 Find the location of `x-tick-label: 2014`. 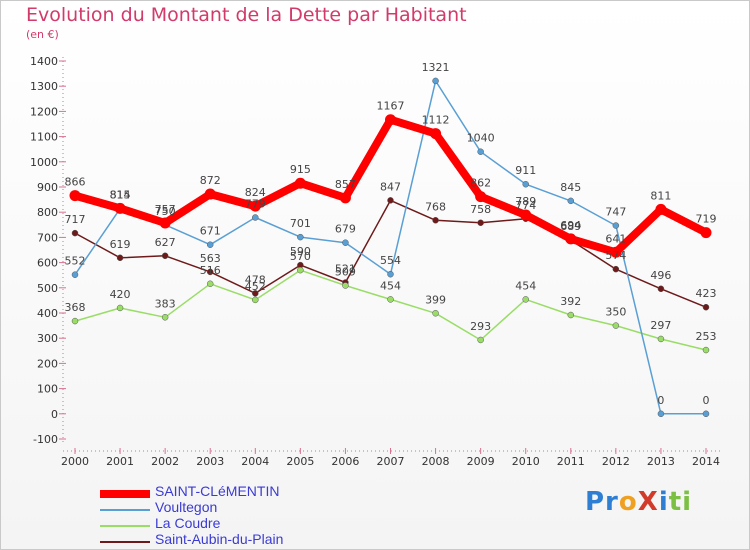

x-tick-label: 2014 is located at coordinates (706, 461).